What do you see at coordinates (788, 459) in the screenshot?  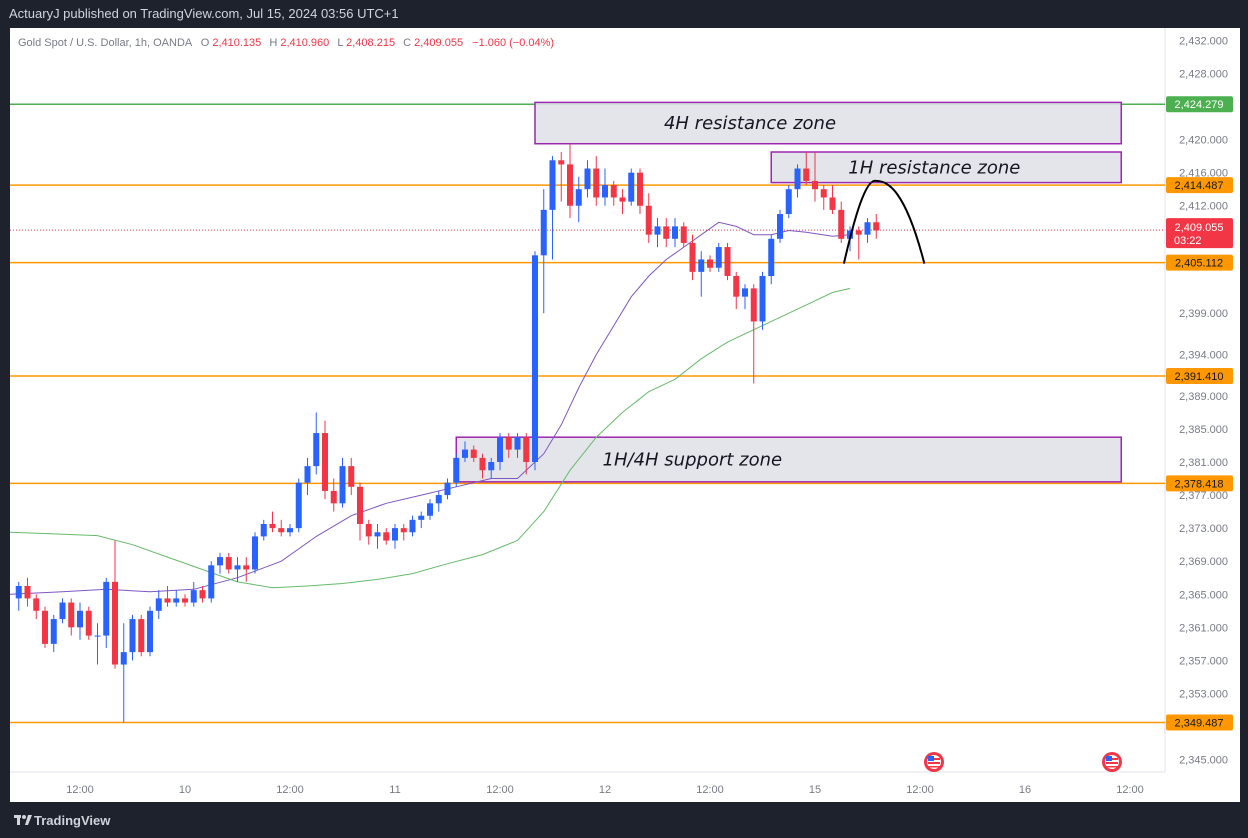 I see `zone-box` at bounding box center [788, 459].